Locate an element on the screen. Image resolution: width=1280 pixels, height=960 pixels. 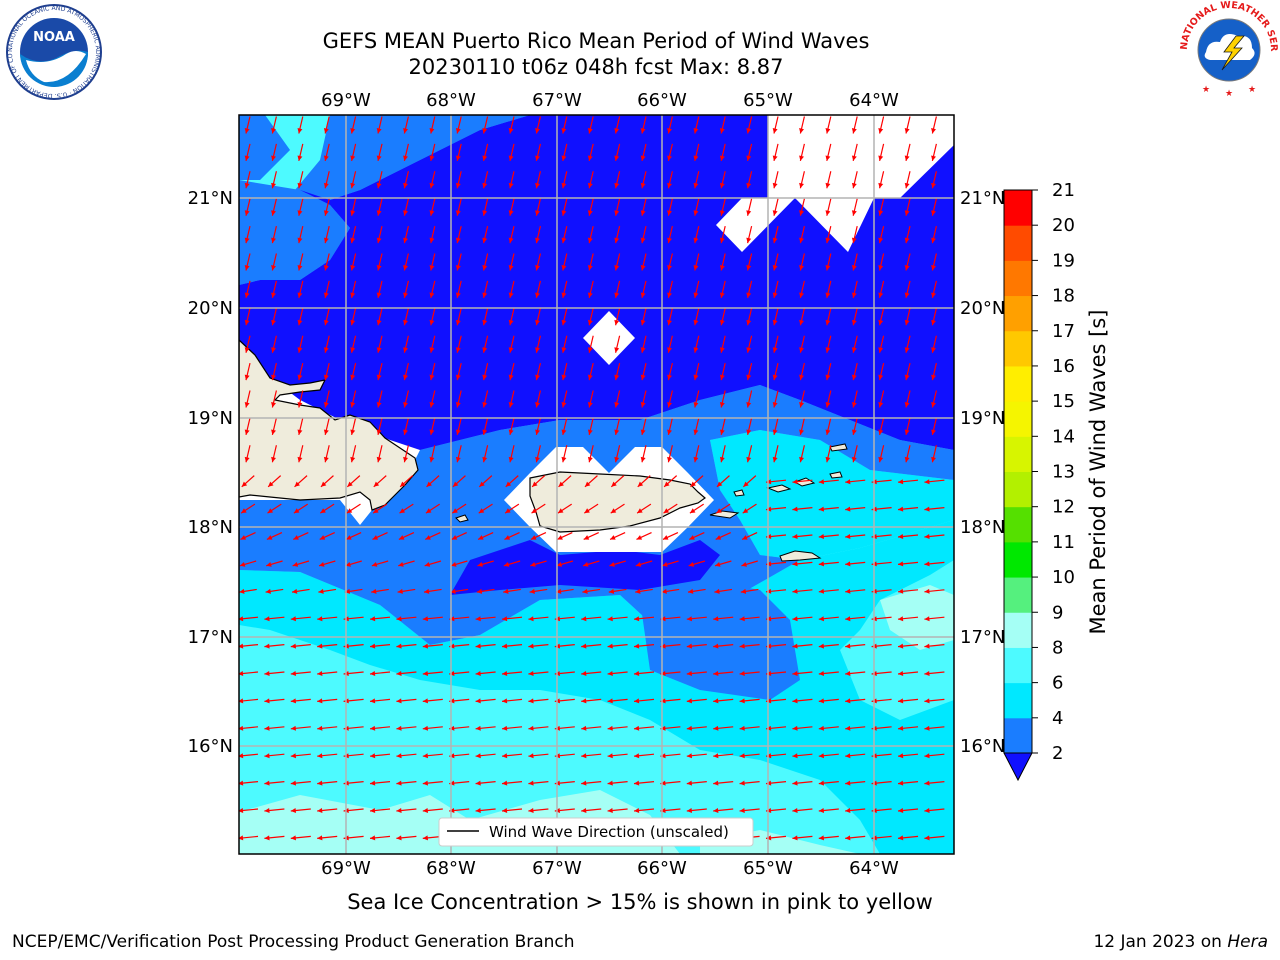
lon-label-bottom: 65°W is located at coordinates (768, 868).